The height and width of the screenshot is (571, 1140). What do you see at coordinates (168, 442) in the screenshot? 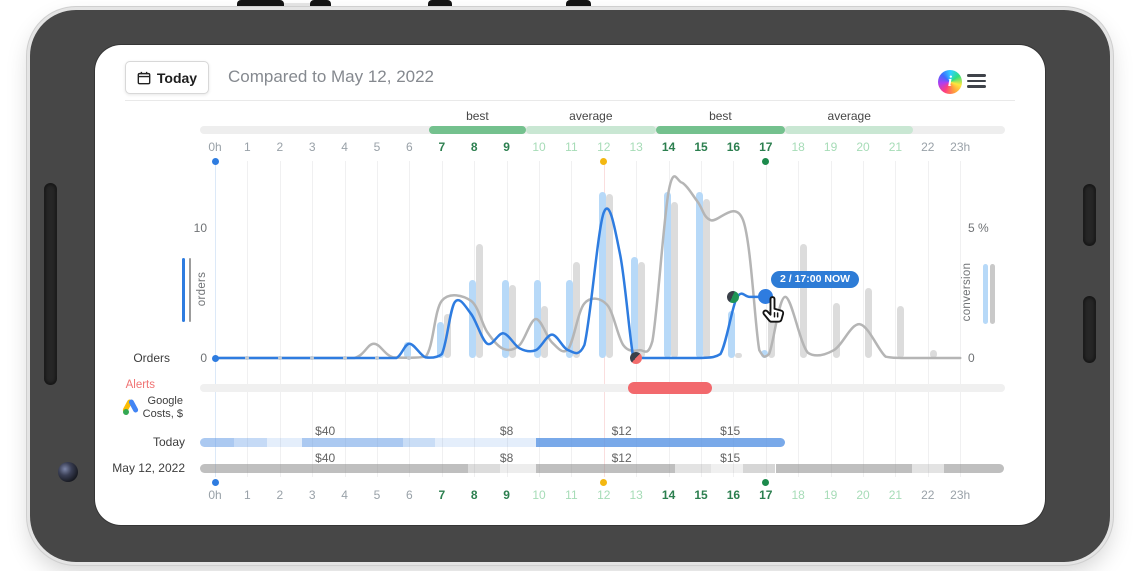
I see `today-row-label: Today` at bounding box center [168, 442].